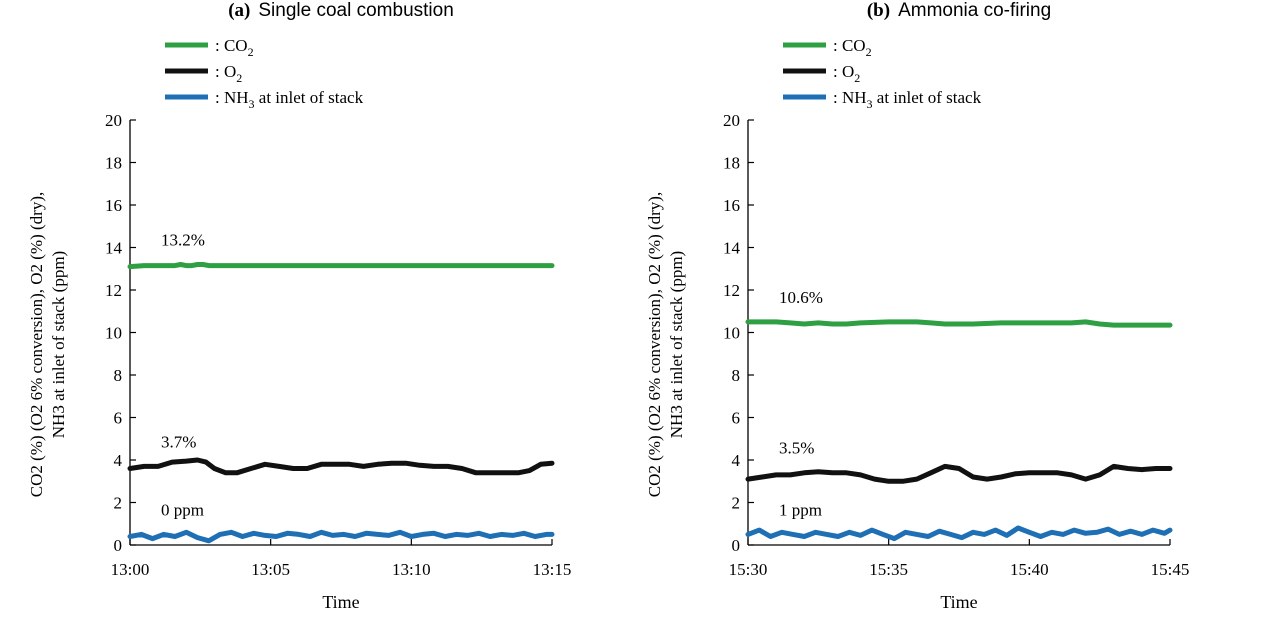 The width and height of the screenshot is (1272, 619). I want to click on annotation-label: 13.2%, so click(183, 239).